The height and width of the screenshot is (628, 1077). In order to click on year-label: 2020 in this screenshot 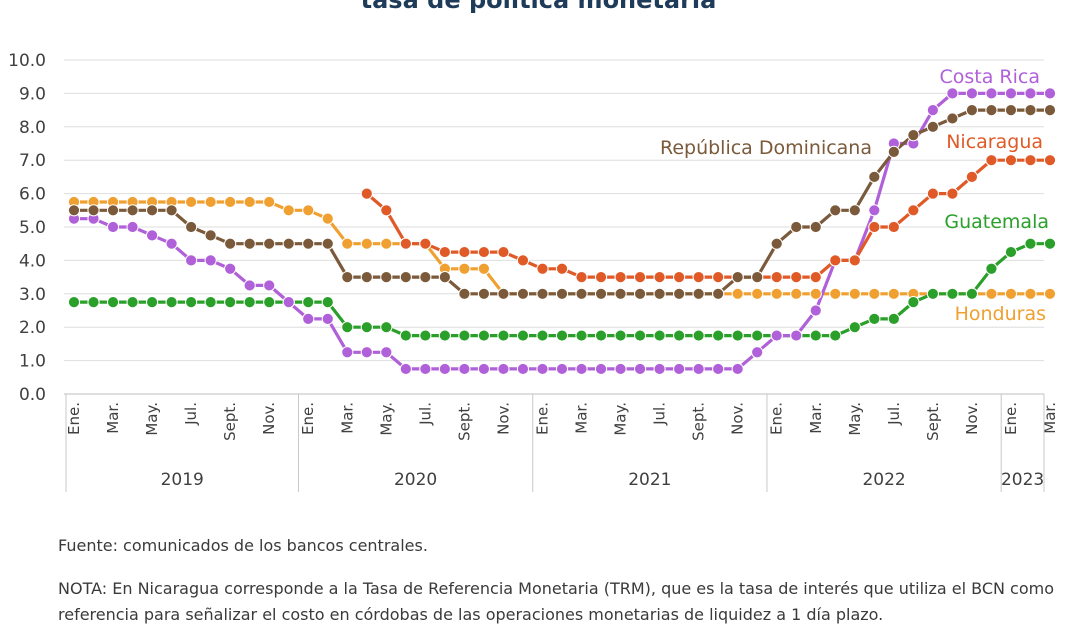, I will do `click(415, 480)`.